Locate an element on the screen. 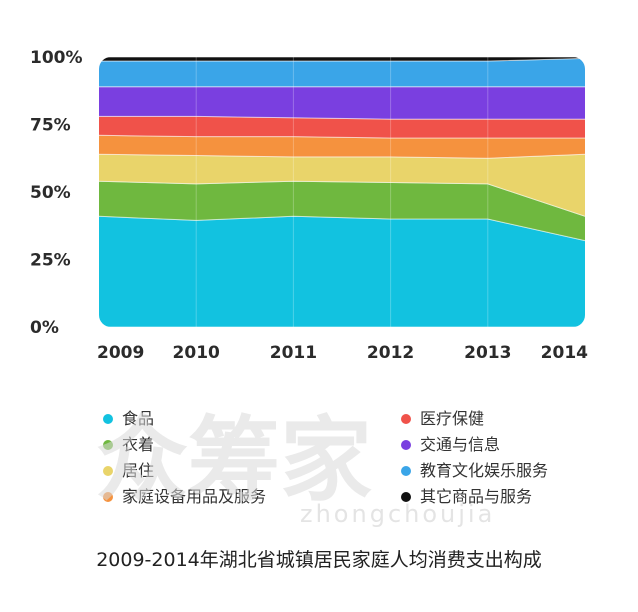 The height and width of the screenshot is (612, 638). x-tick-label: 2014 is located at coordinates (564, 353).